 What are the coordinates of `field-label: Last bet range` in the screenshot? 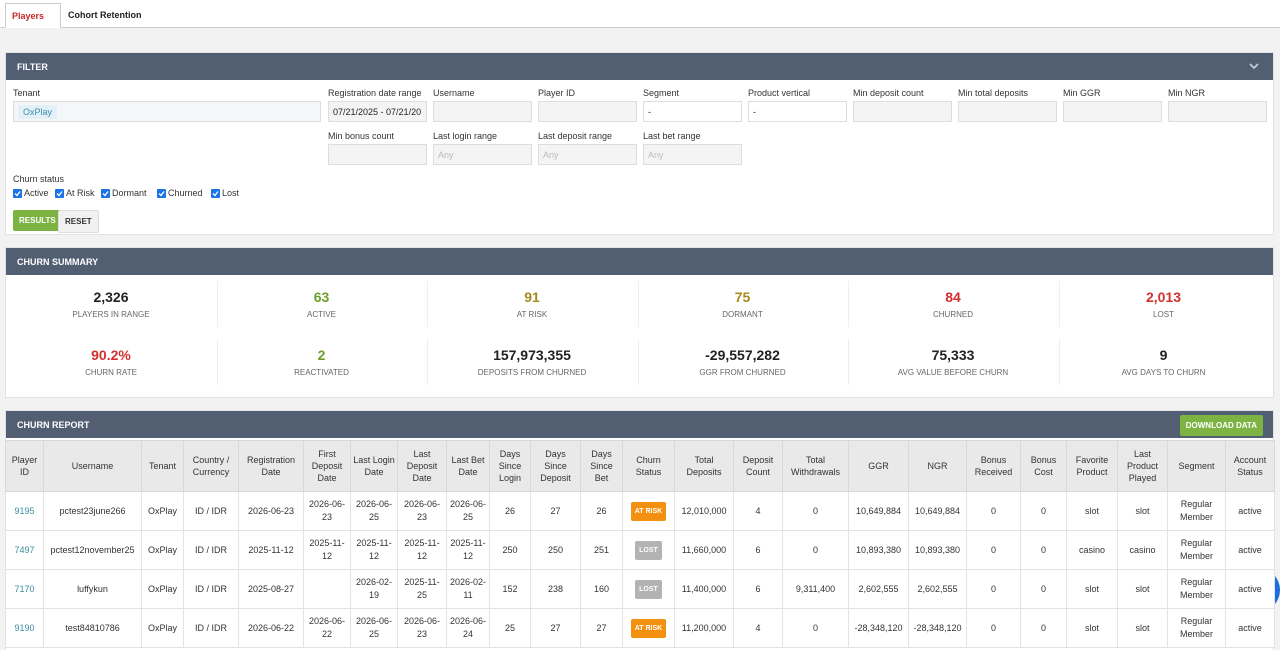 It's located at (672, 136).